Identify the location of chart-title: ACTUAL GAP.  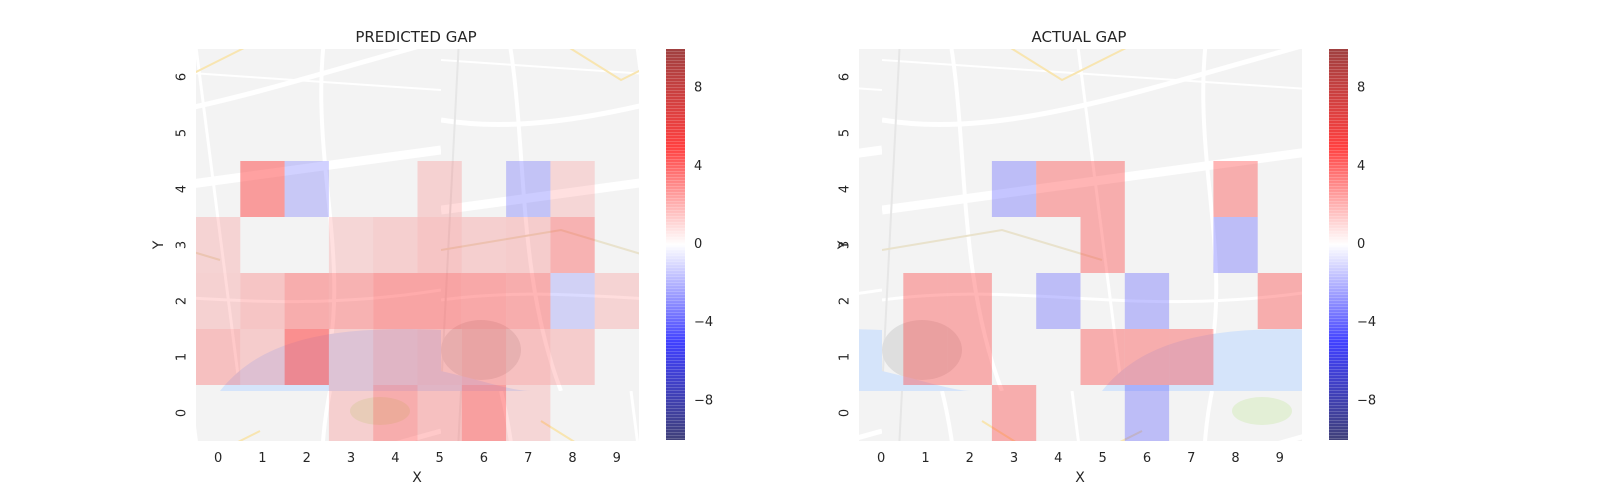
(1079, 37).